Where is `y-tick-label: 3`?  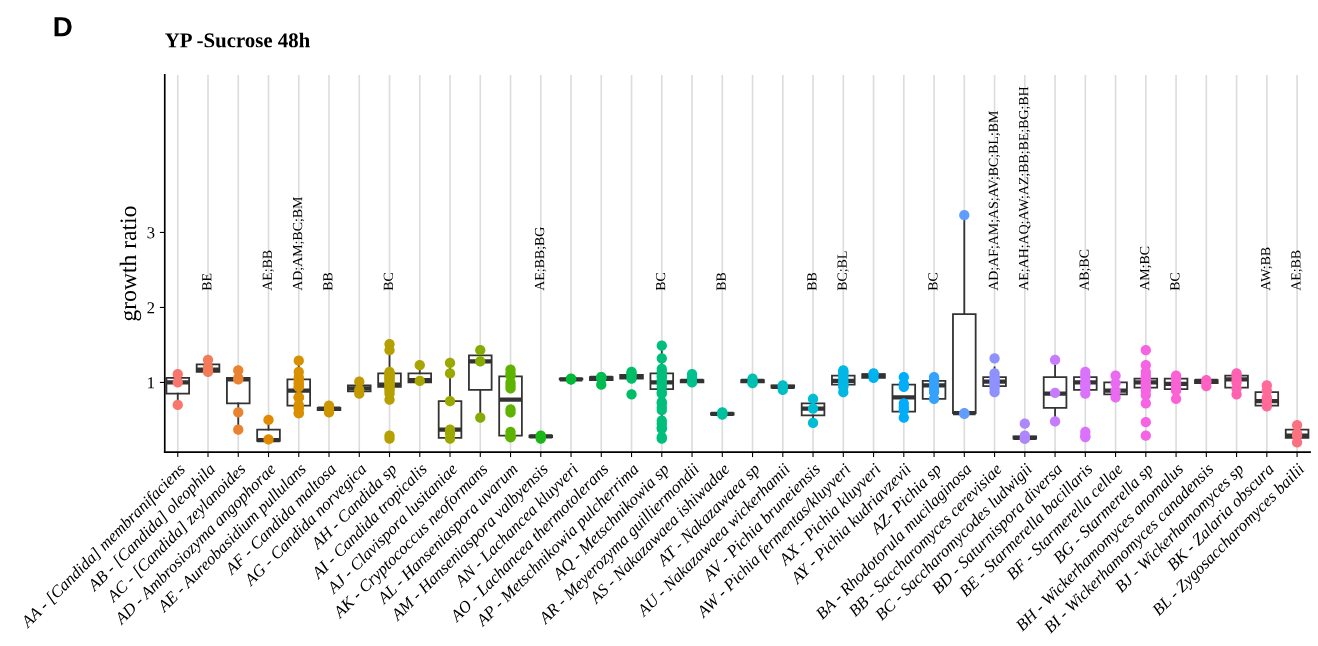
y-tick-label: 3 is located at coordinates (151, 233).